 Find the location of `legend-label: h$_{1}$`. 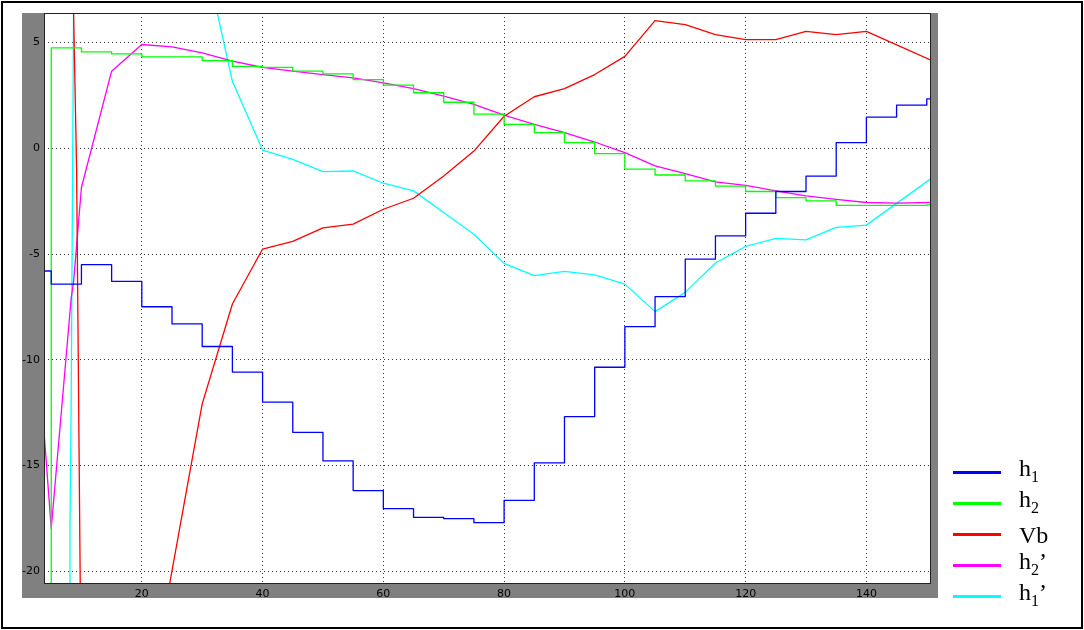

legend-label: h$_{1}$ is located at coordinates (1029, 470).